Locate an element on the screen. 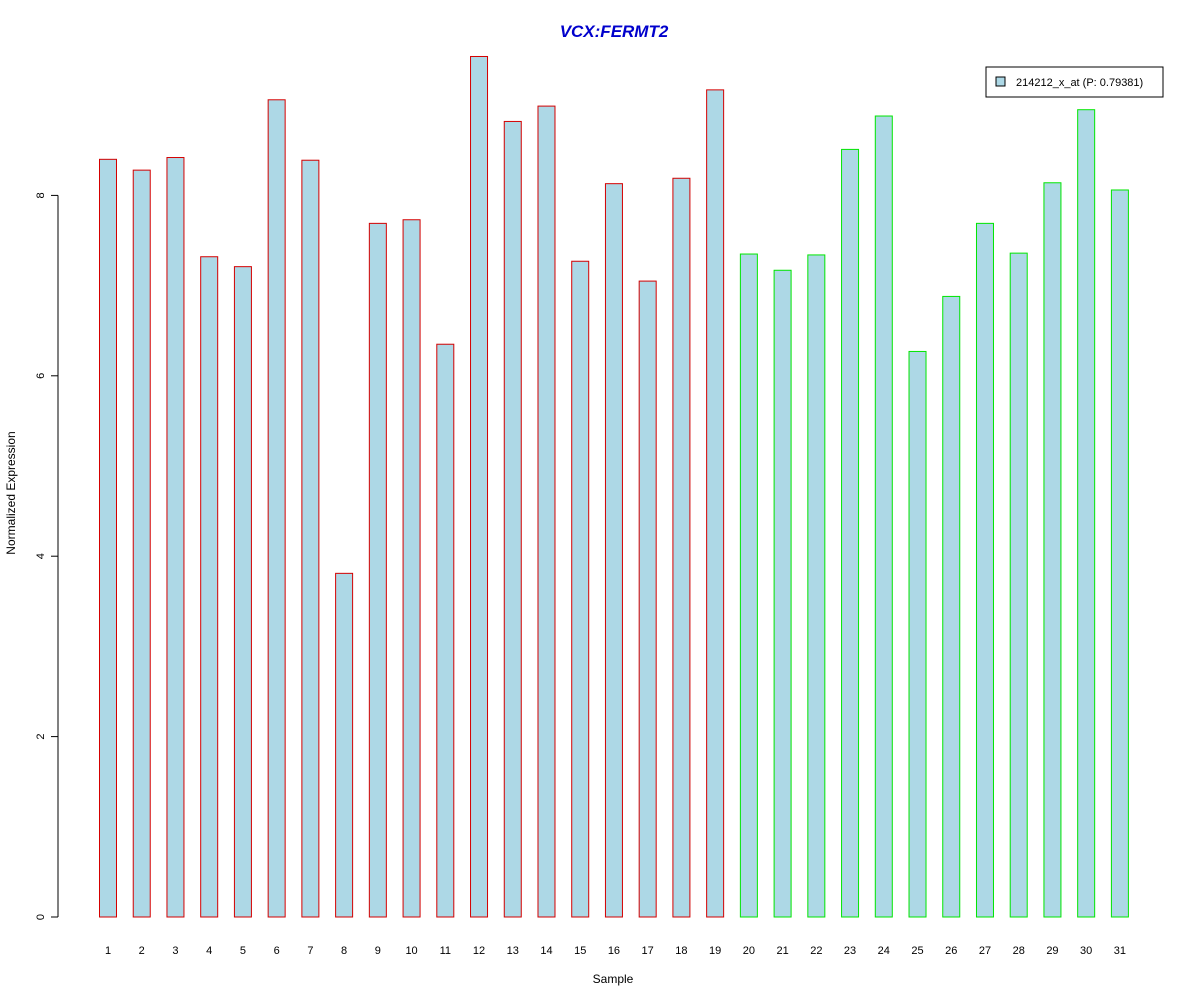 The width and height of the screenshot is (1200, 1000). x-tick-label: 21 is located at coordinates (782, 951).